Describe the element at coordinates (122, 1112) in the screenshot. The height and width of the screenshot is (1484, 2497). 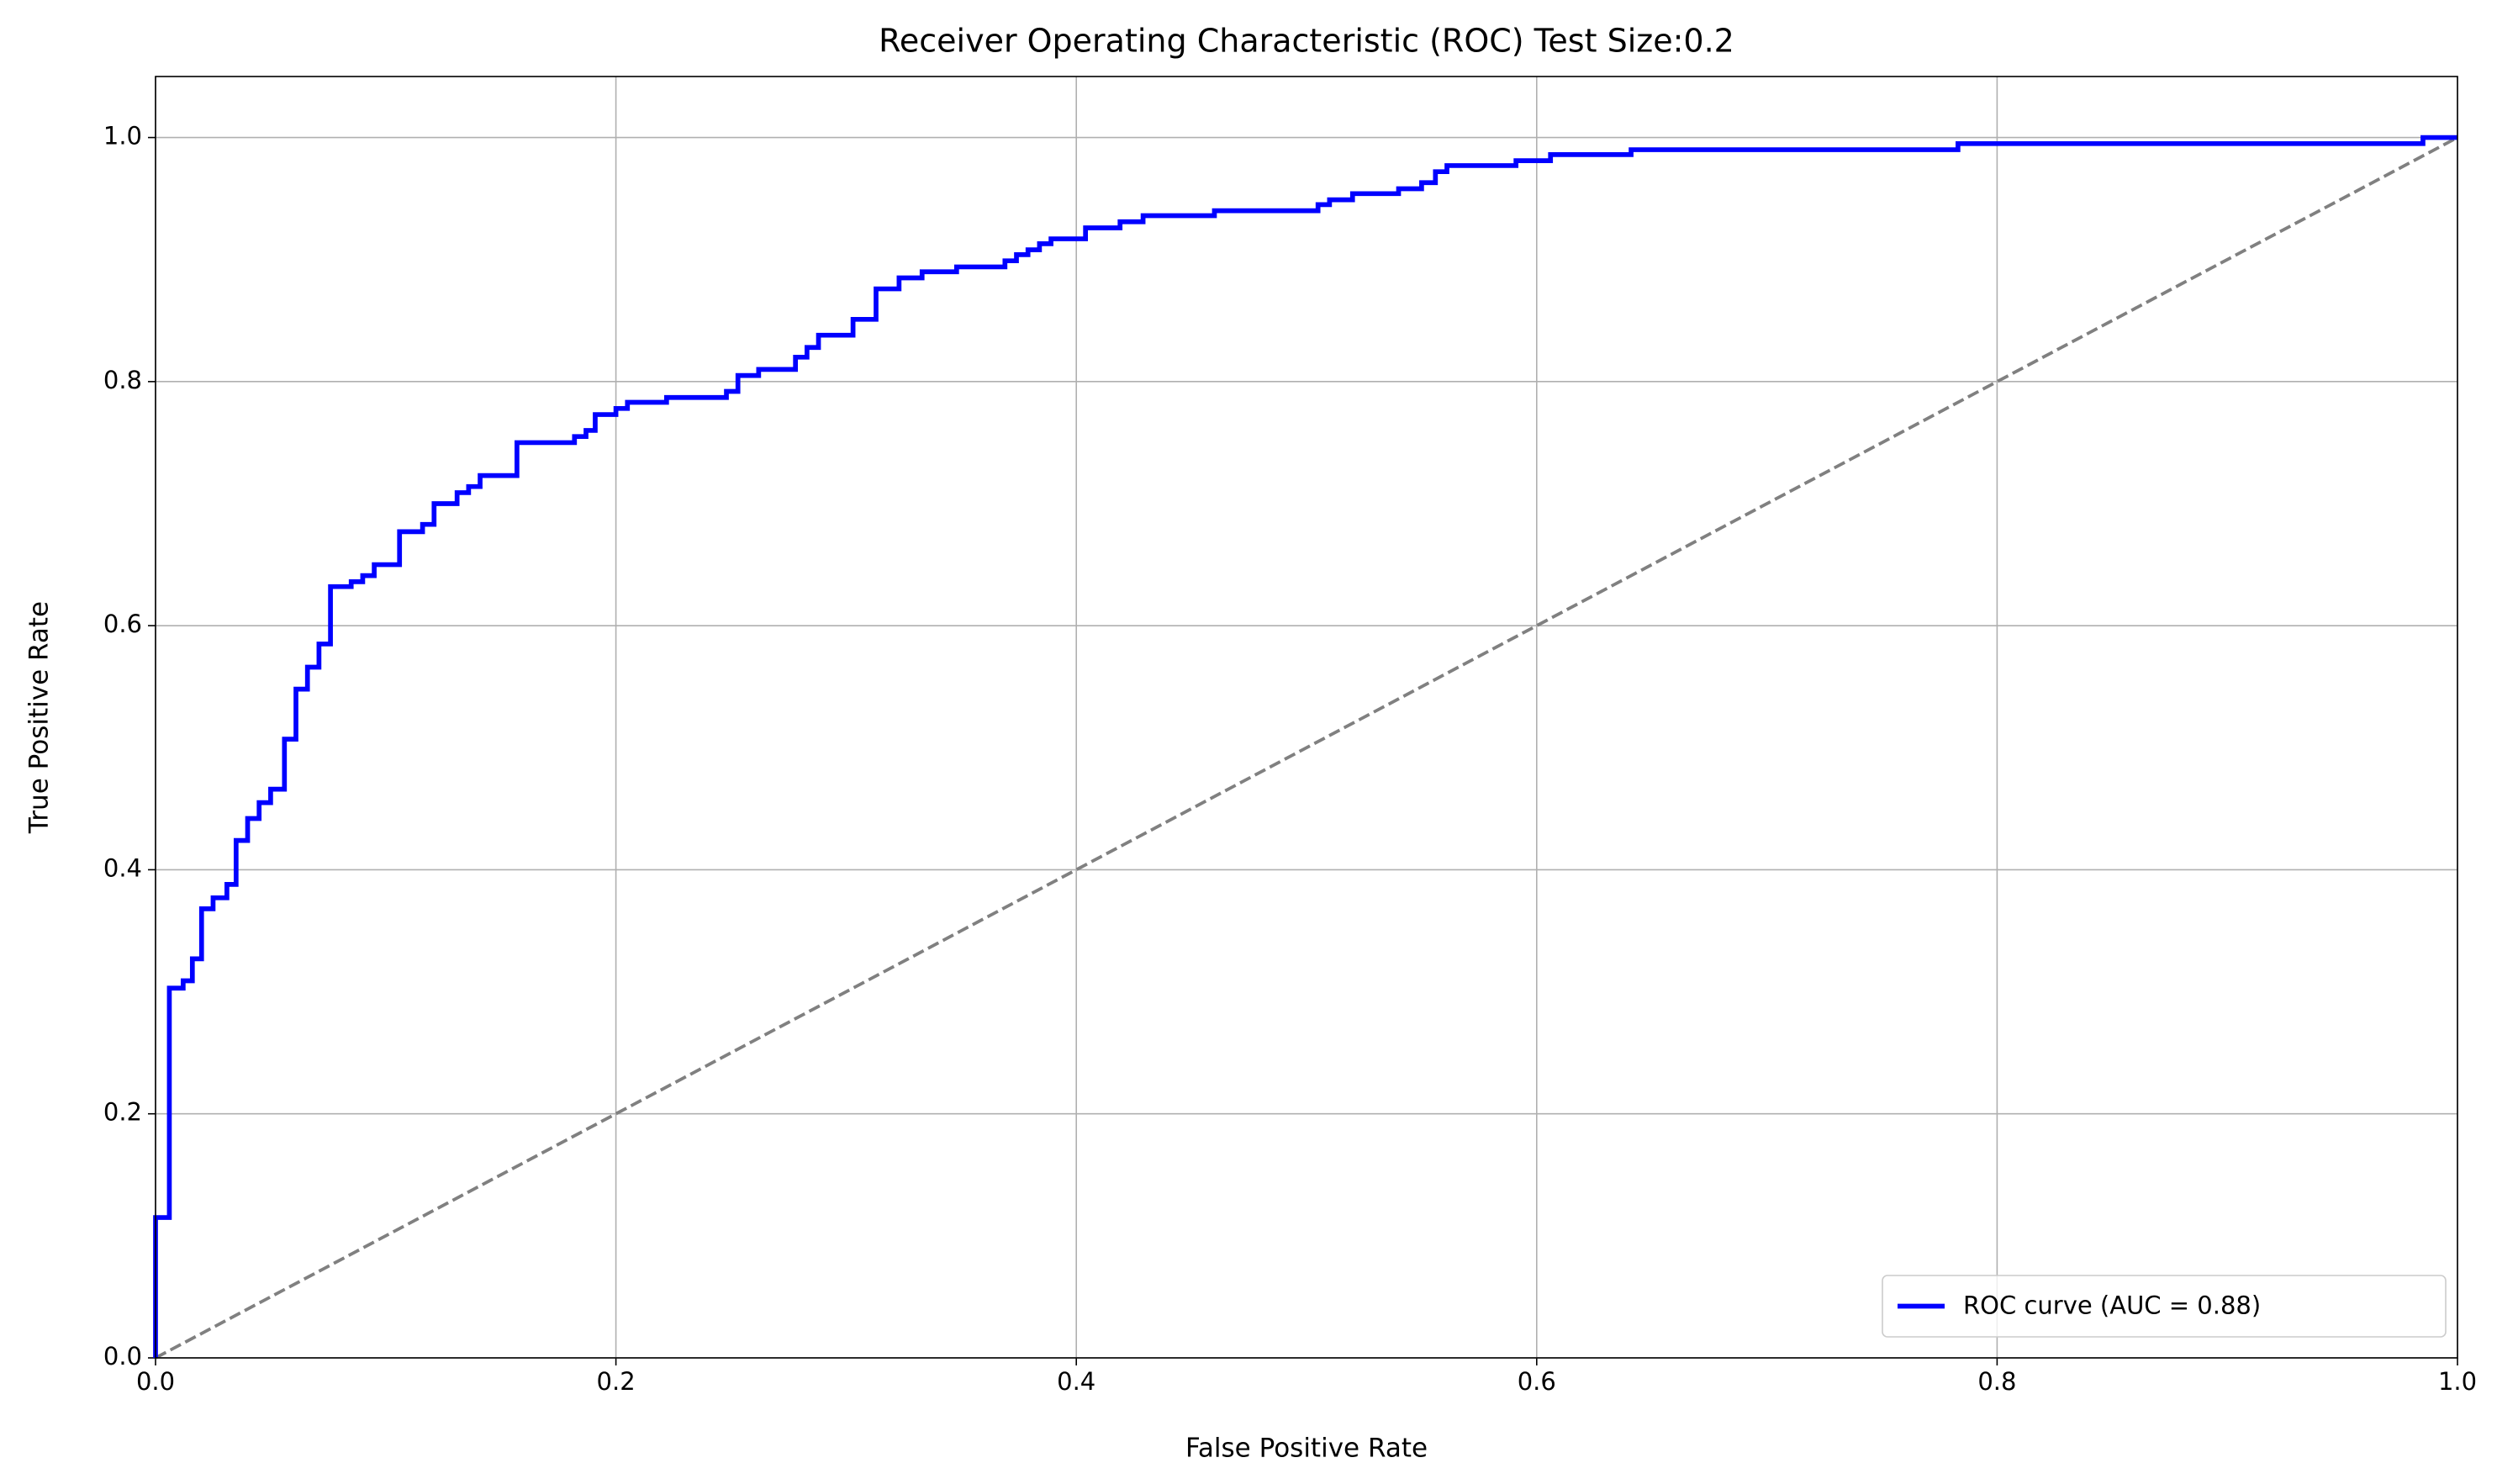
I see `y-tick-label: 0.2` at that location.